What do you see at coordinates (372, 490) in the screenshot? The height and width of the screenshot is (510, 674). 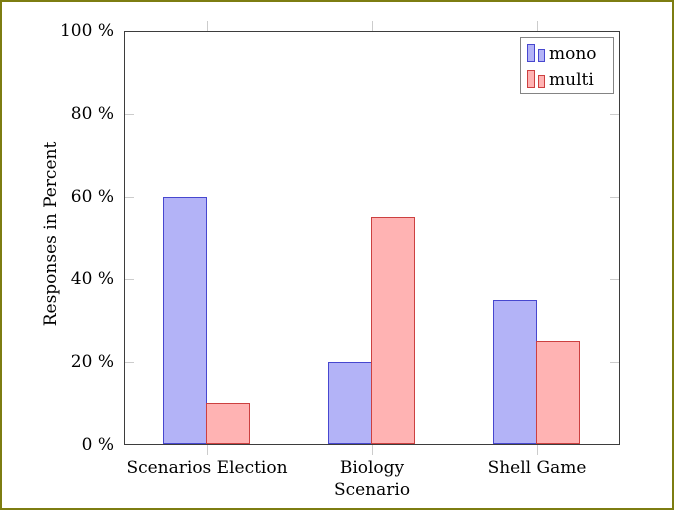 I see `x-axis-title: Scenario` at bounding box center [372, 490].